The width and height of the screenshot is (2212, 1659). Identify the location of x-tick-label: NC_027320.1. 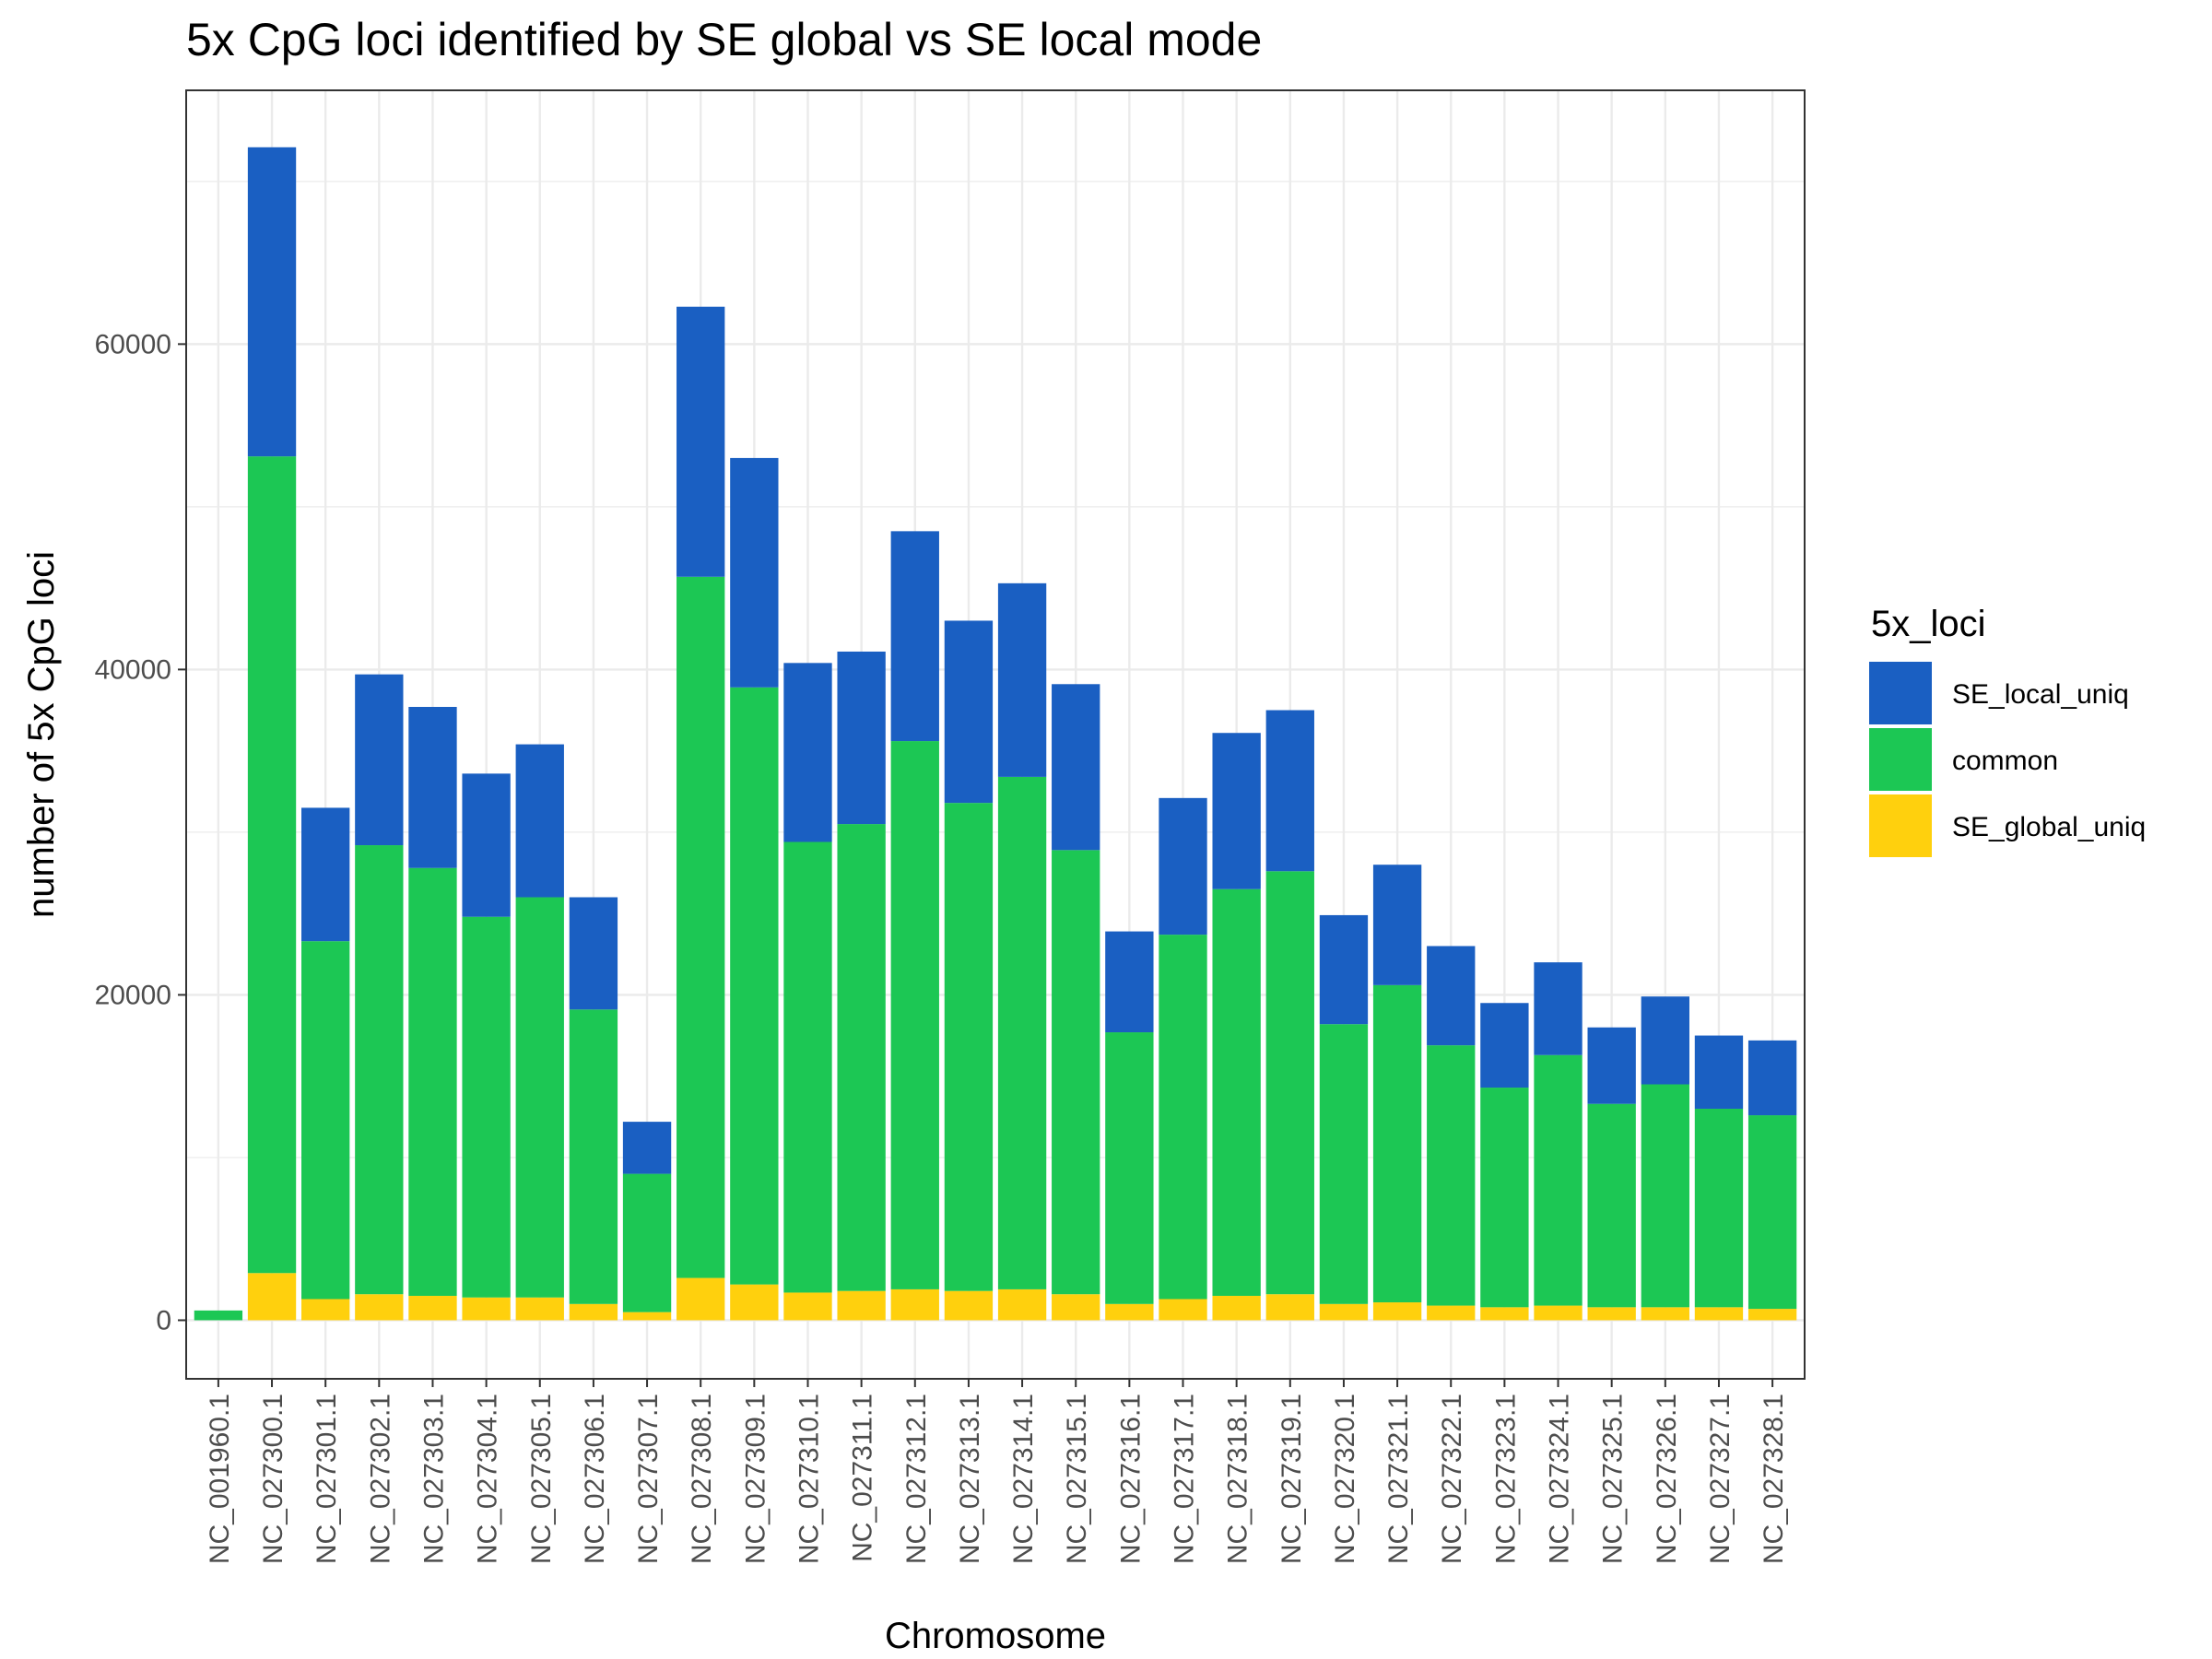
(1345, 1479).